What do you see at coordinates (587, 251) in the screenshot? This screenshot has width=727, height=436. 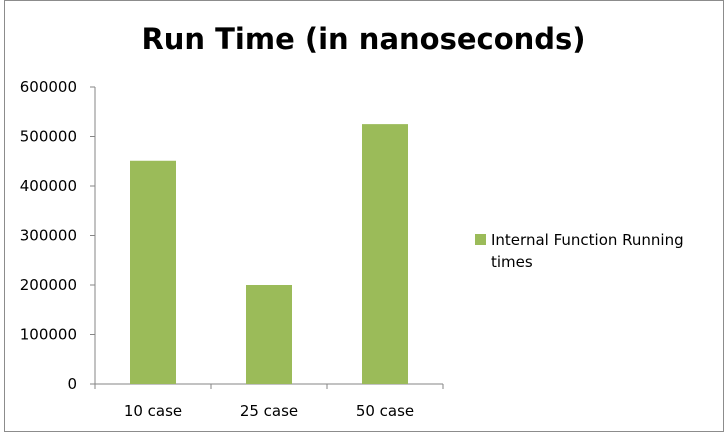 I see `legend-label: Internal Function Running times` at bounding box center [587, 251].